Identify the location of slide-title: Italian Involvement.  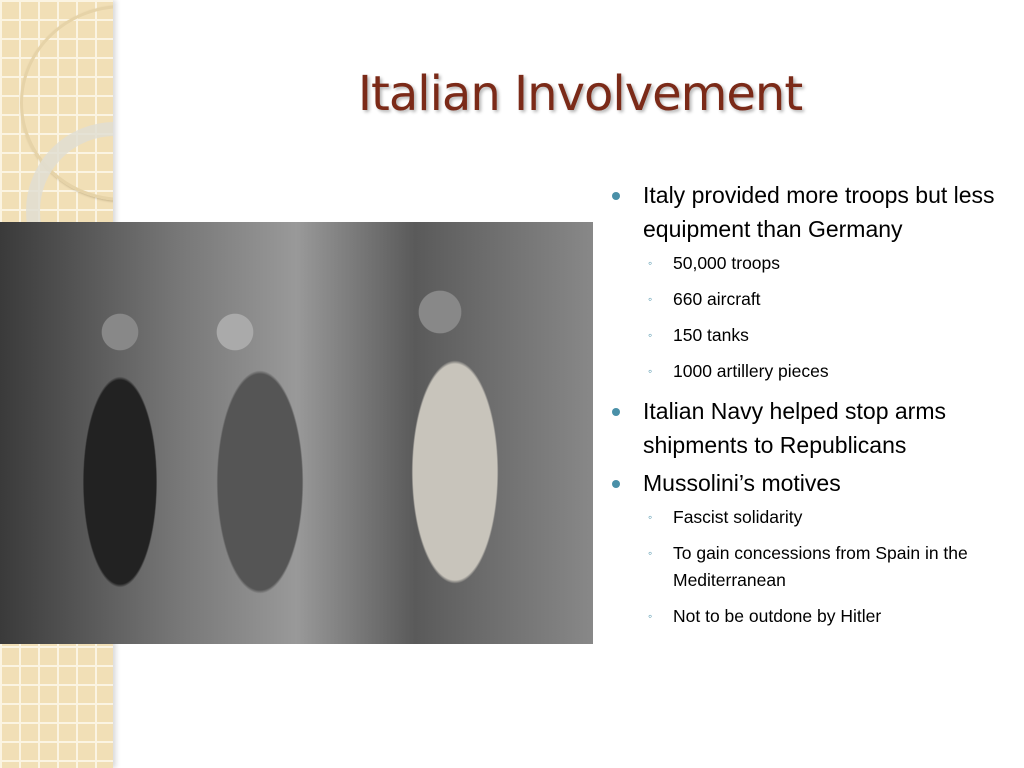
(580, 94).